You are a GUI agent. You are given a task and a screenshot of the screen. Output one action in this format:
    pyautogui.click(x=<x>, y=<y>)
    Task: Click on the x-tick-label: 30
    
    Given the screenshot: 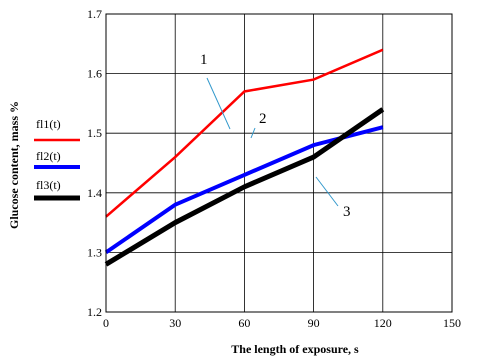 What is the action you would take?
    pyautogui.click(x=175, y=323)
    